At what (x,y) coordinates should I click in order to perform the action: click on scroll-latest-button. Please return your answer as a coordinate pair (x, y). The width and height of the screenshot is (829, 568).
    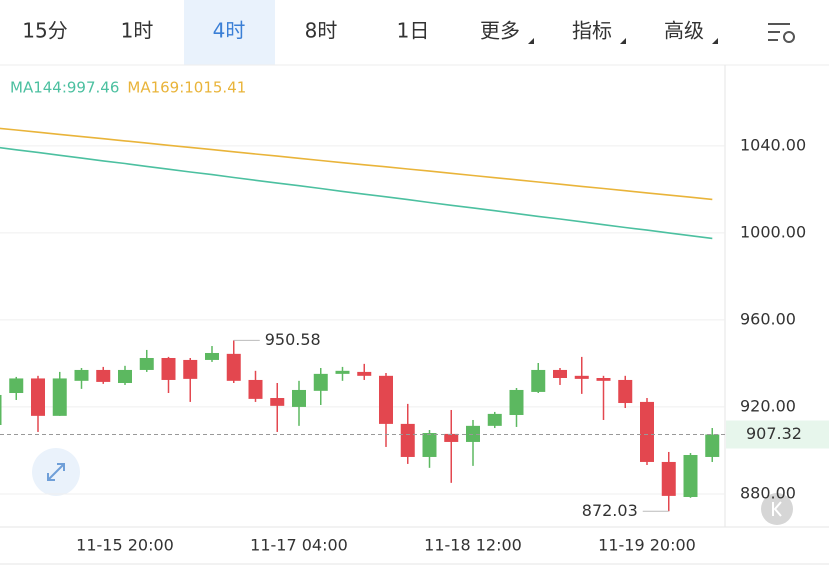
    Looking at the image, I should click on (777, 509).